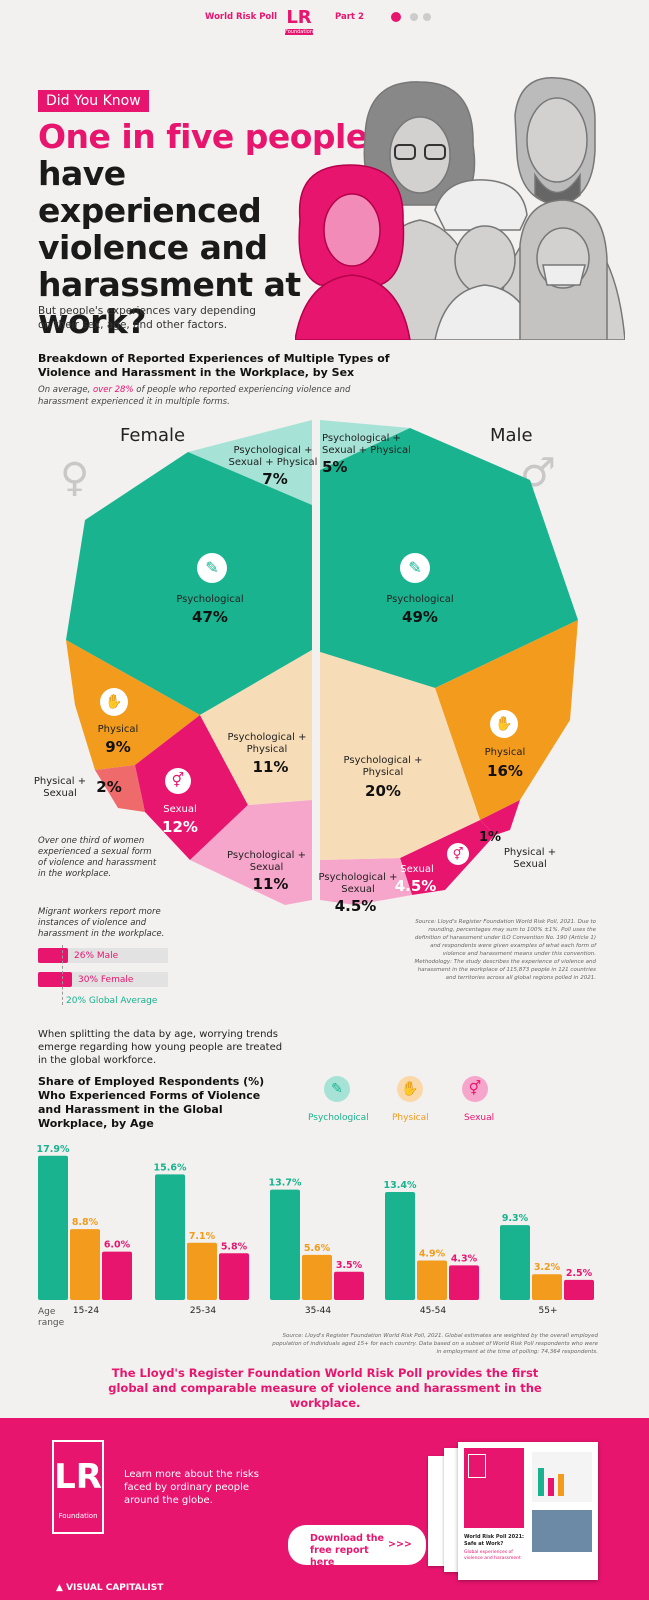 This screenshot has width=649, height=1600. I want to click on woman-figure-pink, so click(353, 252).